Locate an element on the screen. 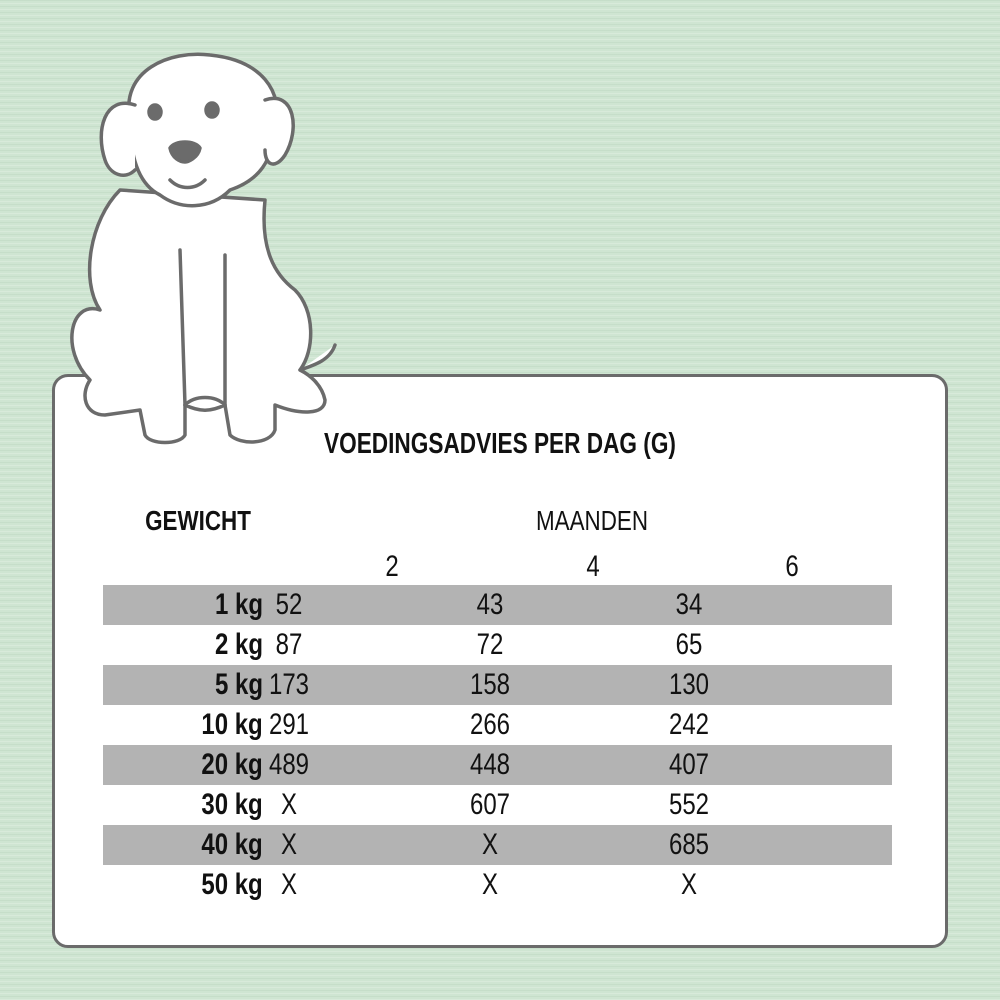  table-row: 40 kg X X 685 is located at coordinates (497, 845).